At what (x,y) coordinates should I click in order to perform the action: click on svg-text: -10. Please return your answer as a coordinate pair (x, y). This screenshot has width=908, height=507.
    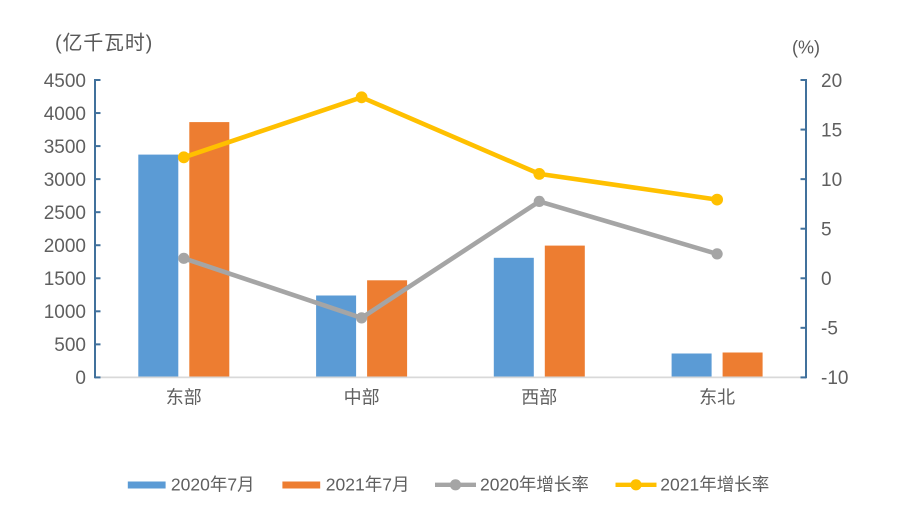
    Looking at the image, I should click on (834, 378).